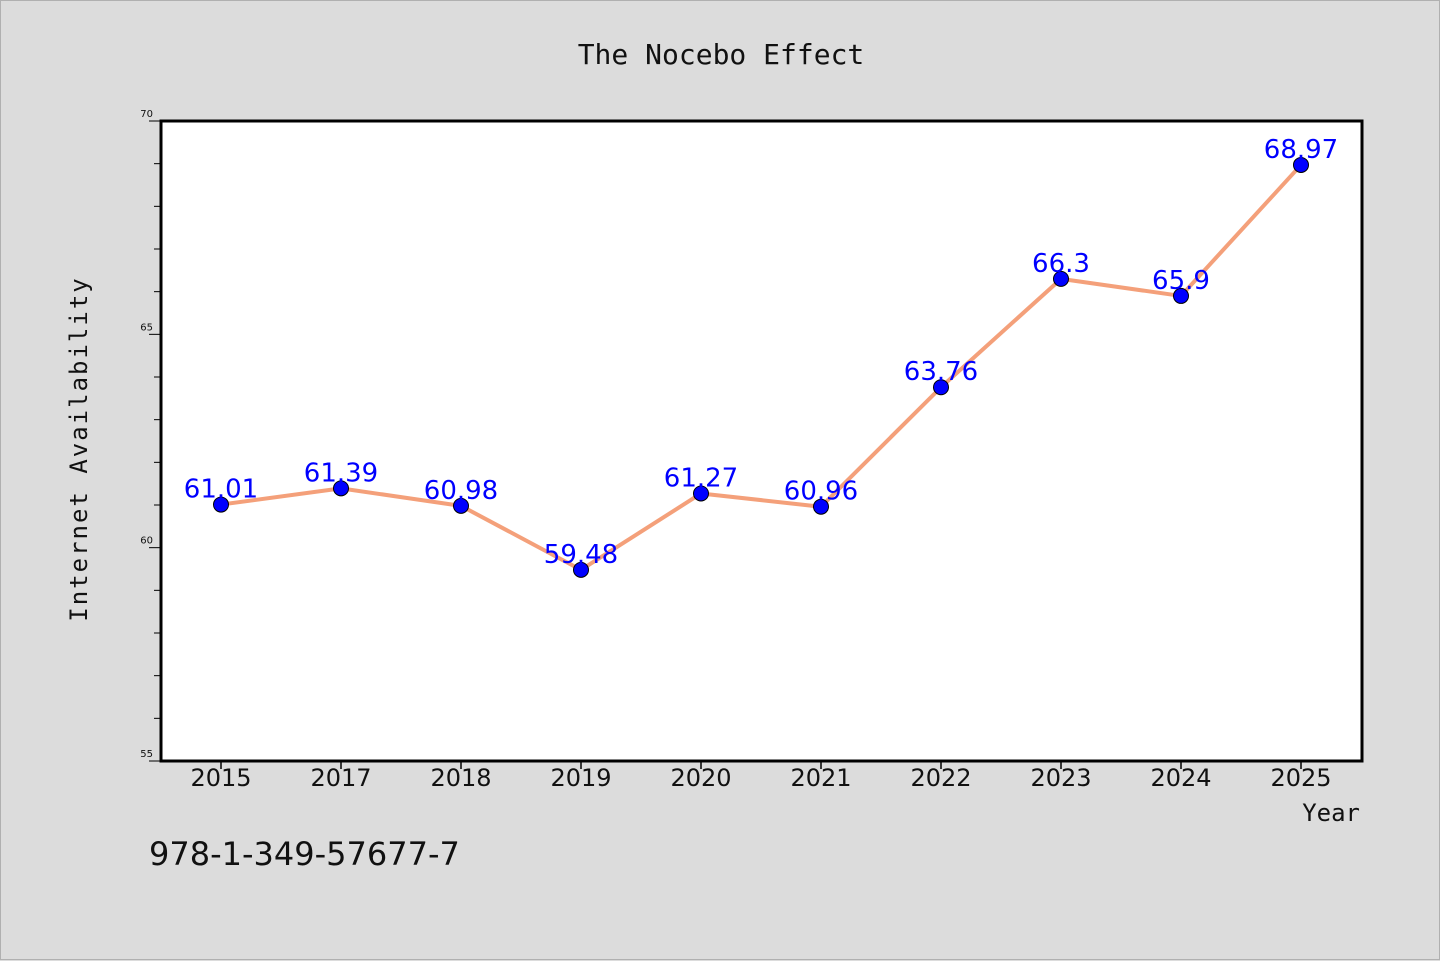 The height and width of the screenshot is (961, 1440). I want to click on y-tick-label: 60, so click(146, 541).